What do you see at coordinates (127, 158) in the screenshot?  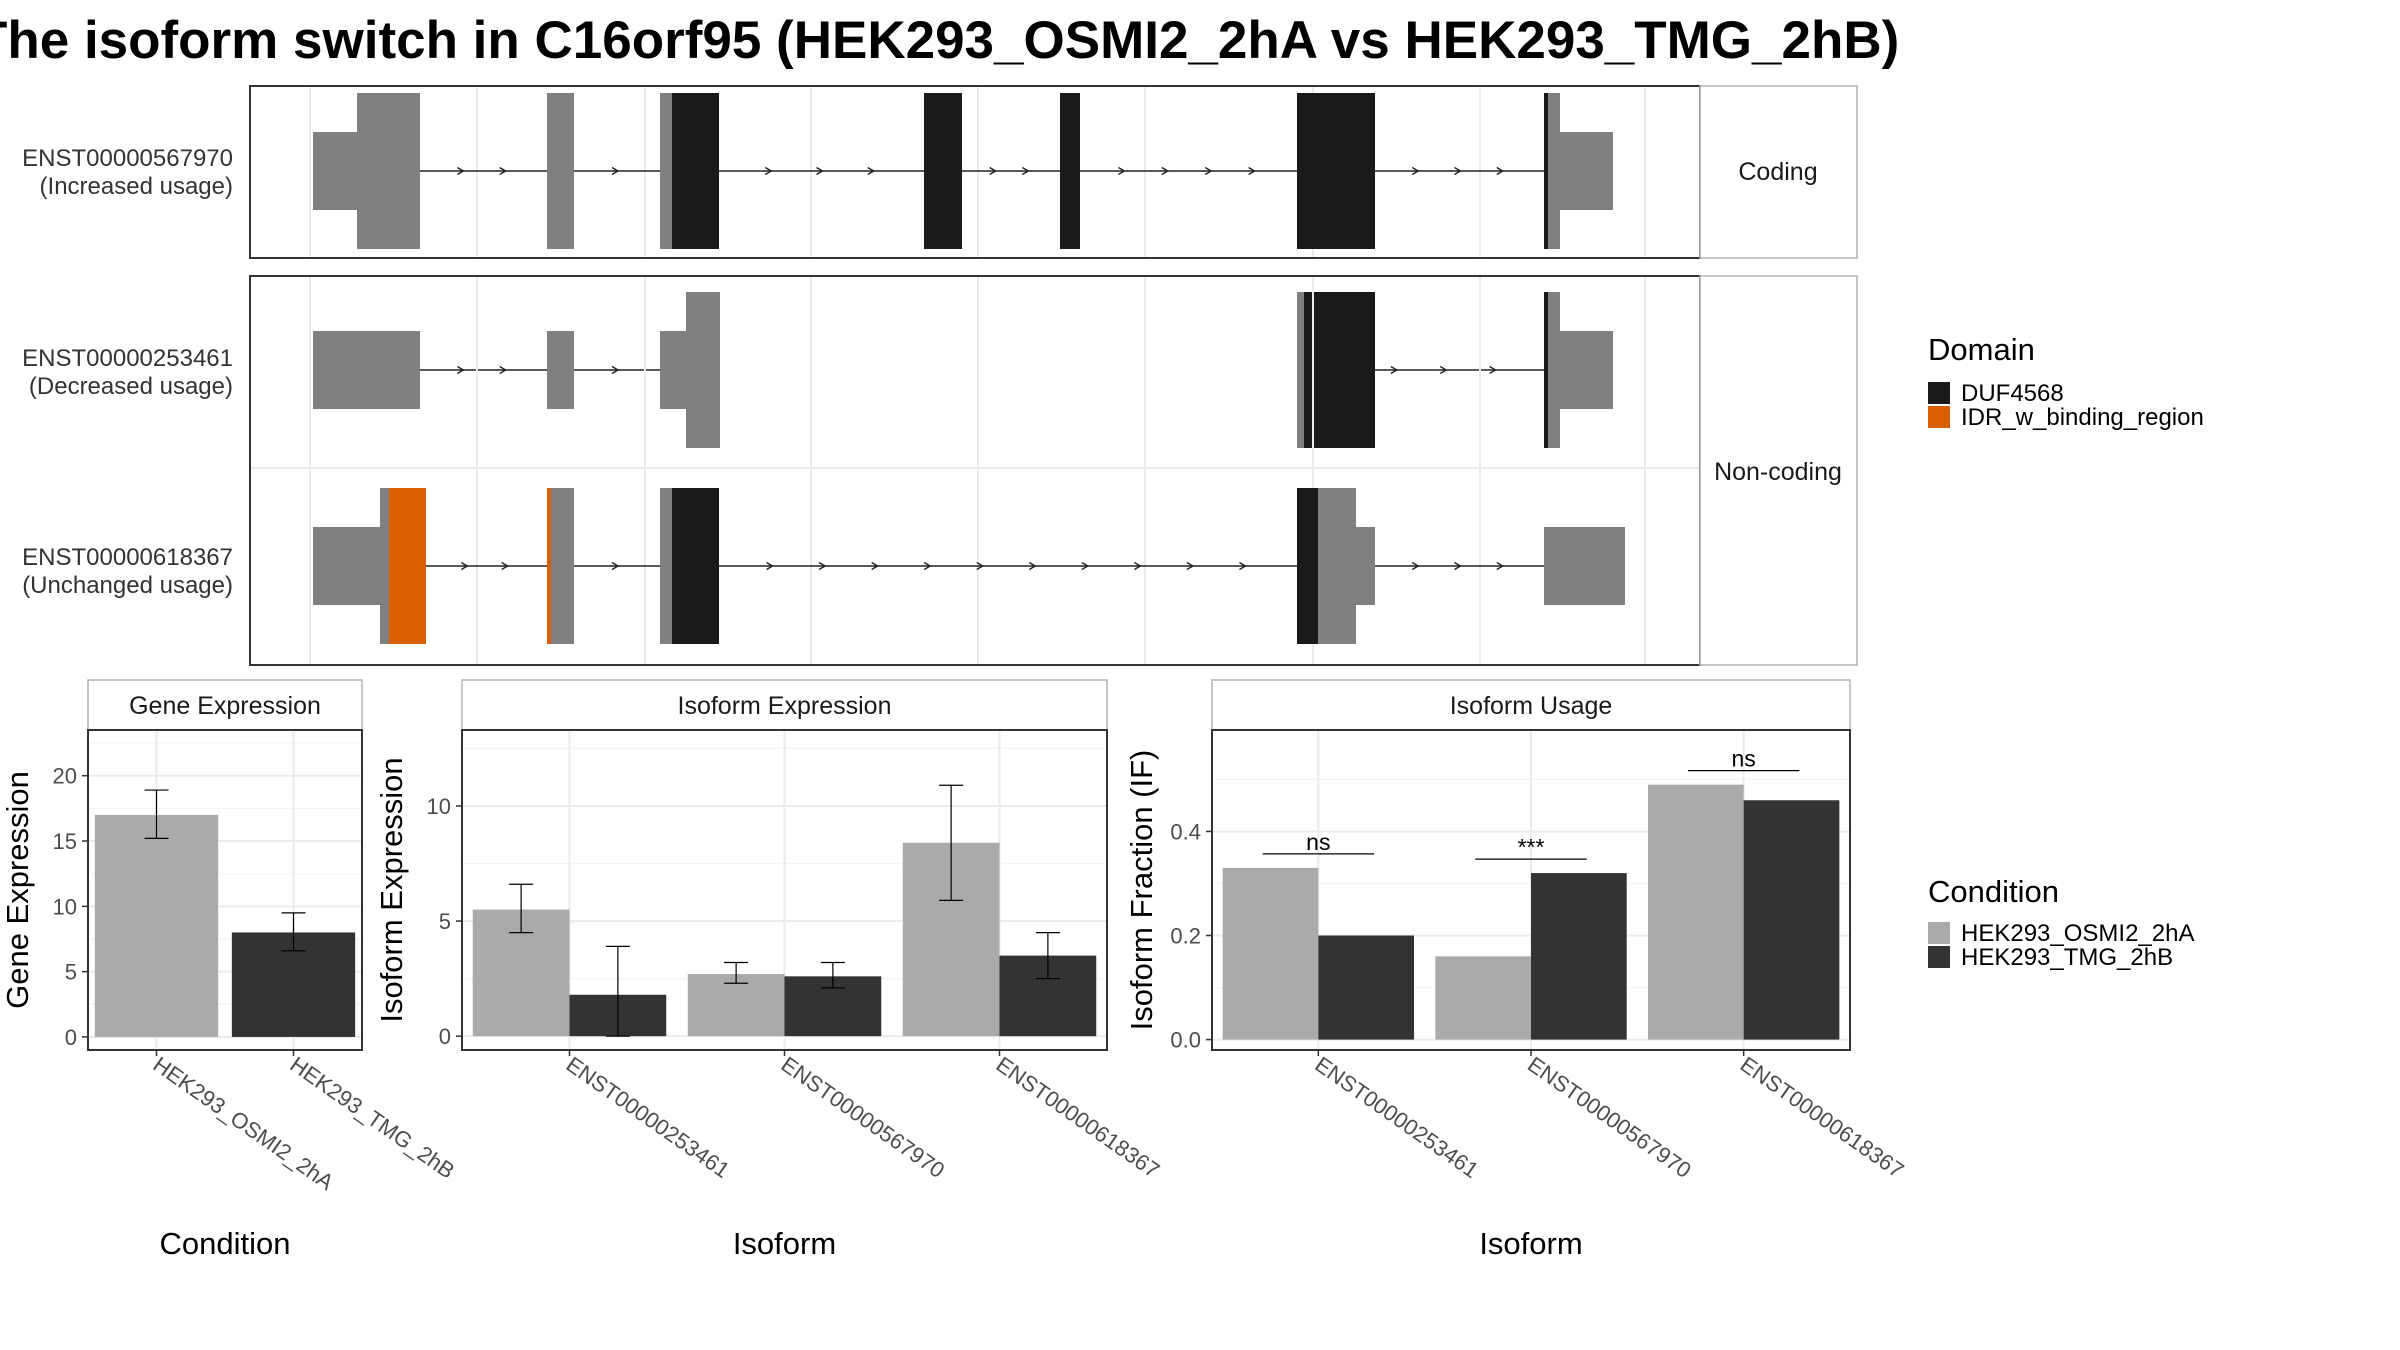 I see `isoform-id-label: ENST00000567970` at bounding box center [127, 158].